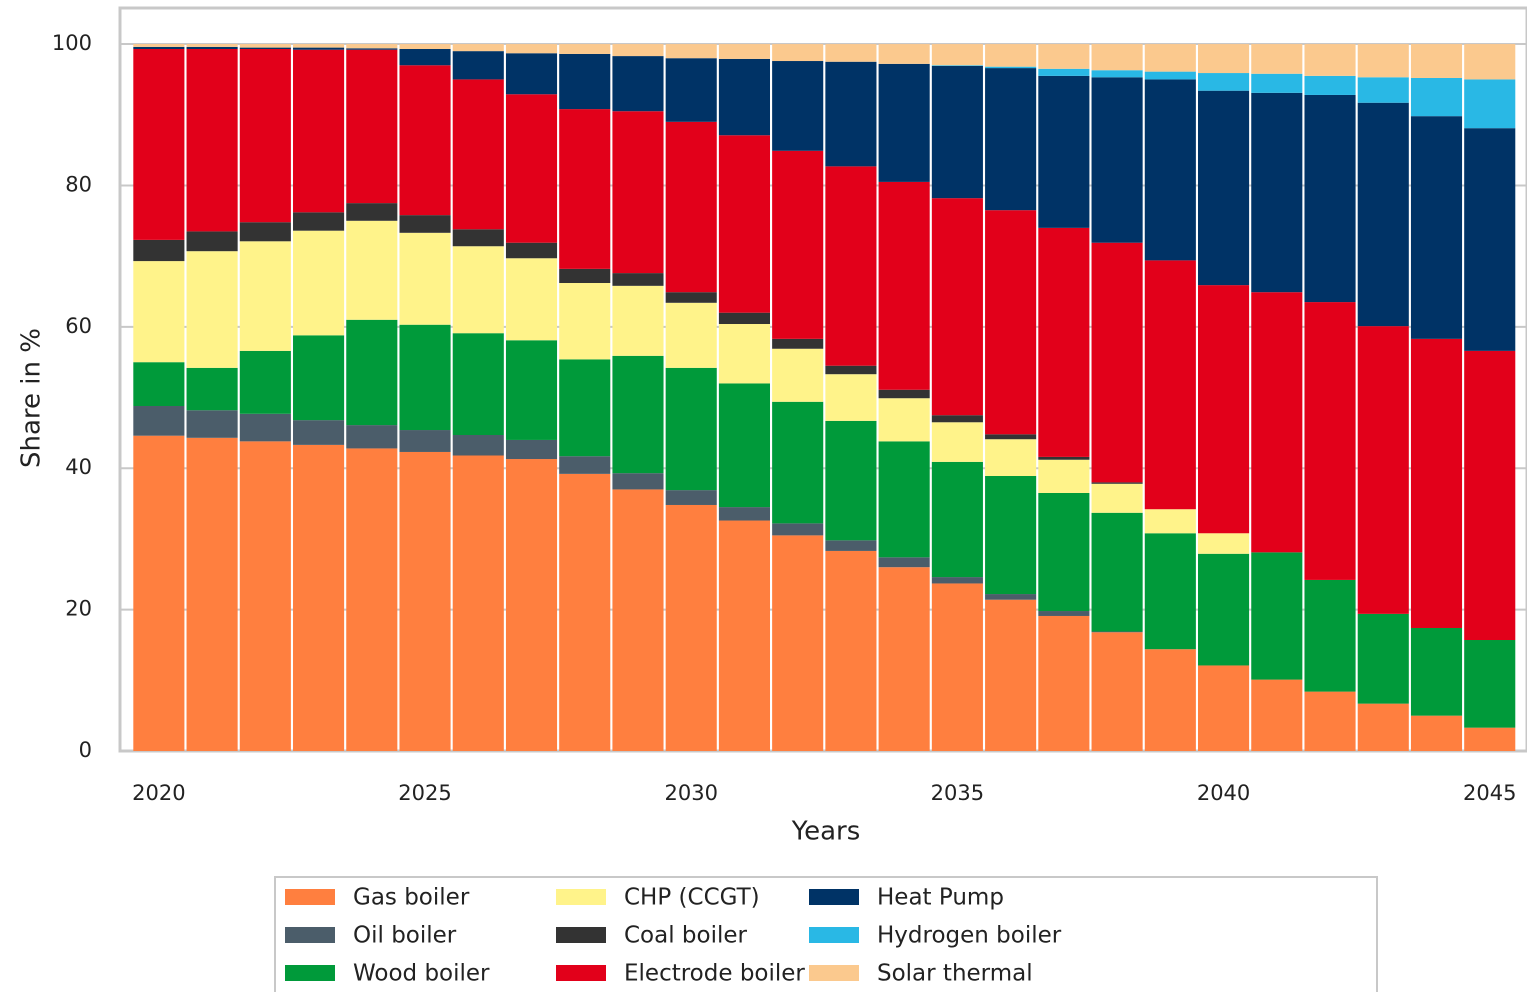 The height and width of the screenshot is (992, 1527). Describe the element at coordinates (424, 793) in the screenshot. I see `x-tick-label: 2025` at that location.